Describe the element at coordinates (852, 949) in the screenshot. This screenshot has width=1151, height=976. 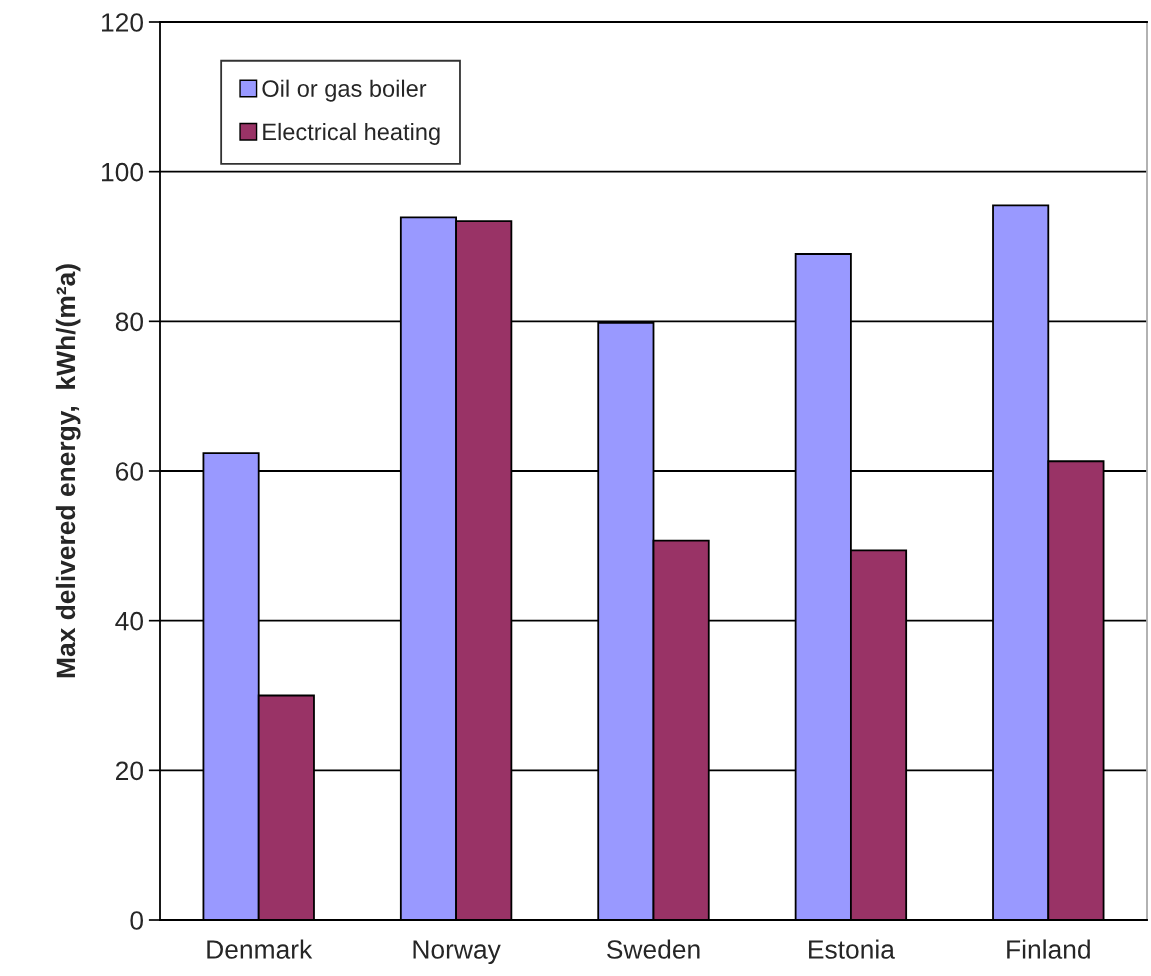
I see `x-tick-label: Estonia` at that location.